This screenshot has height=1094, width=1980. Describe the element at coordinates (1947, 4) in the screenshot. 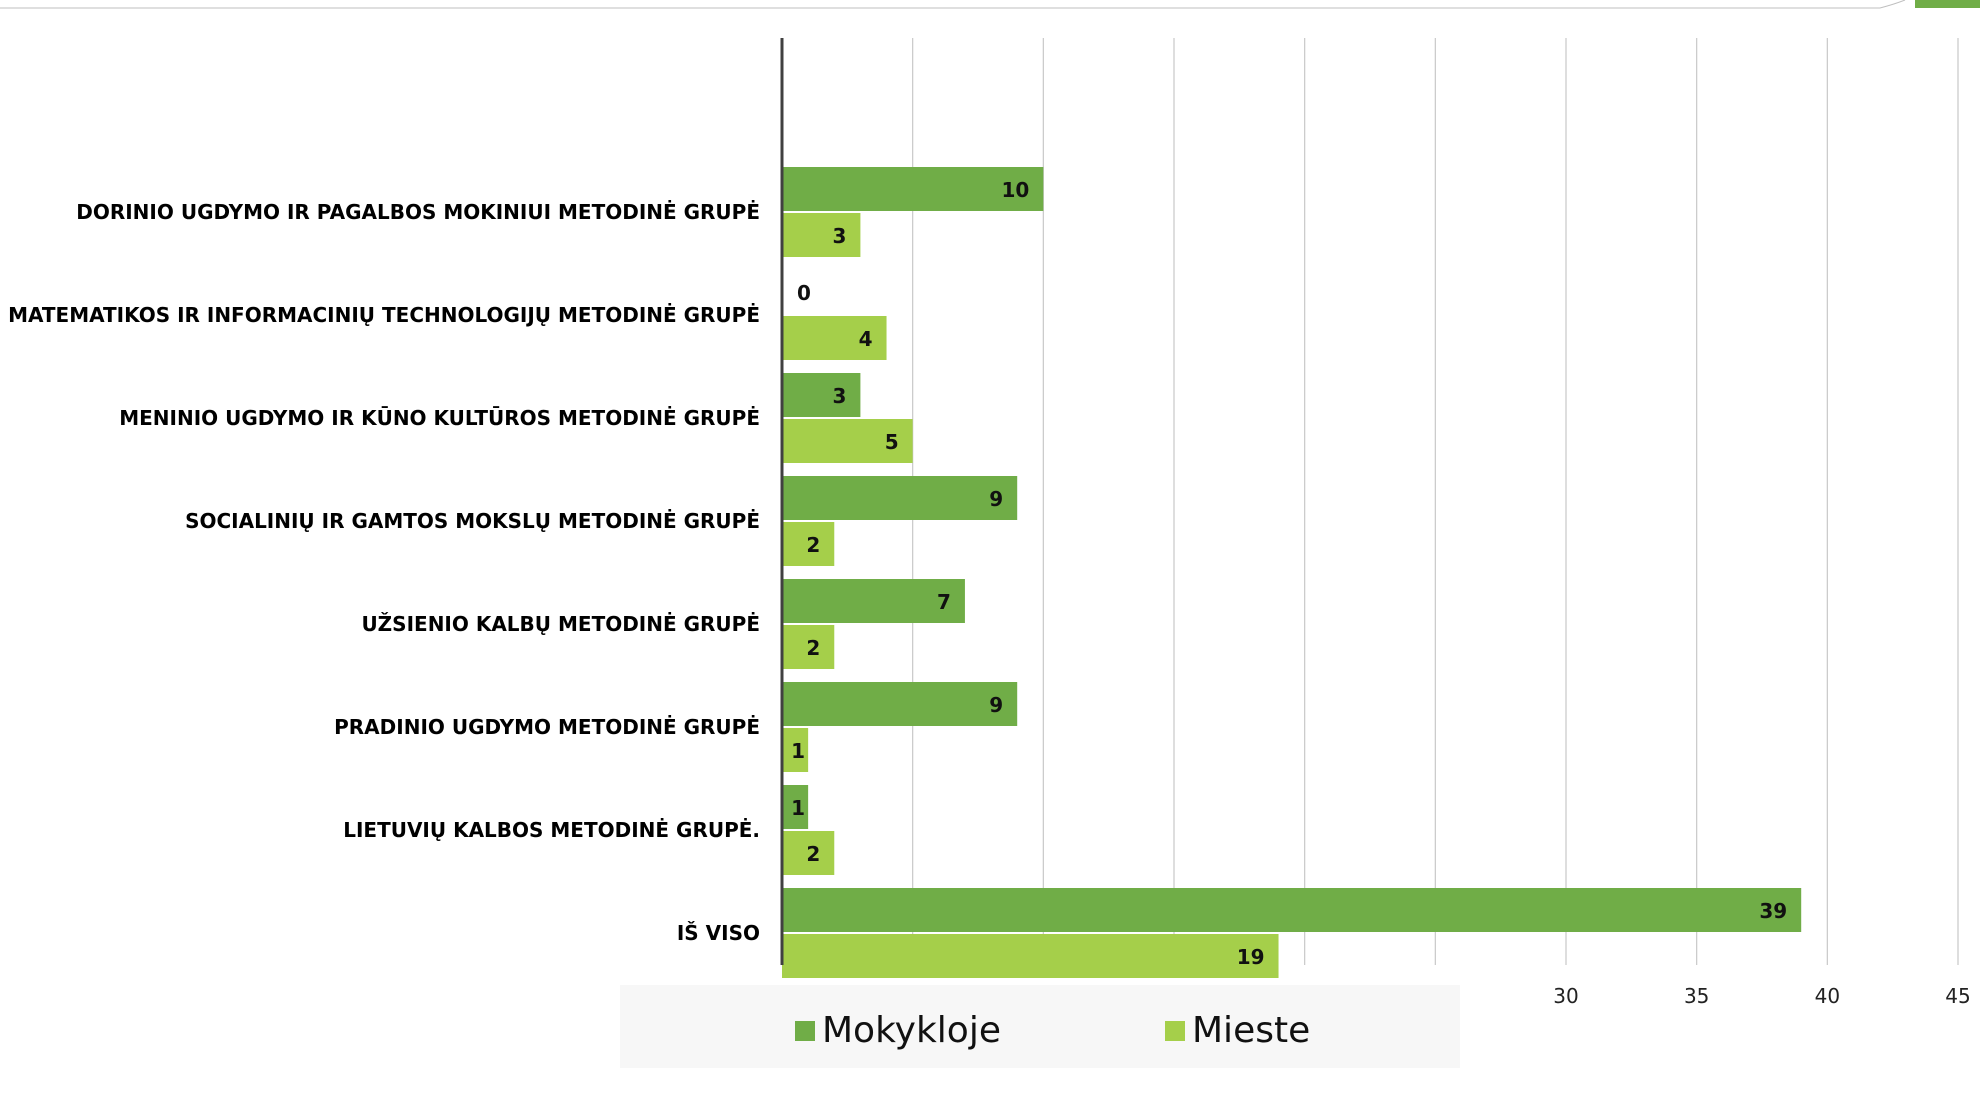

I see `corner-accent` at that location.